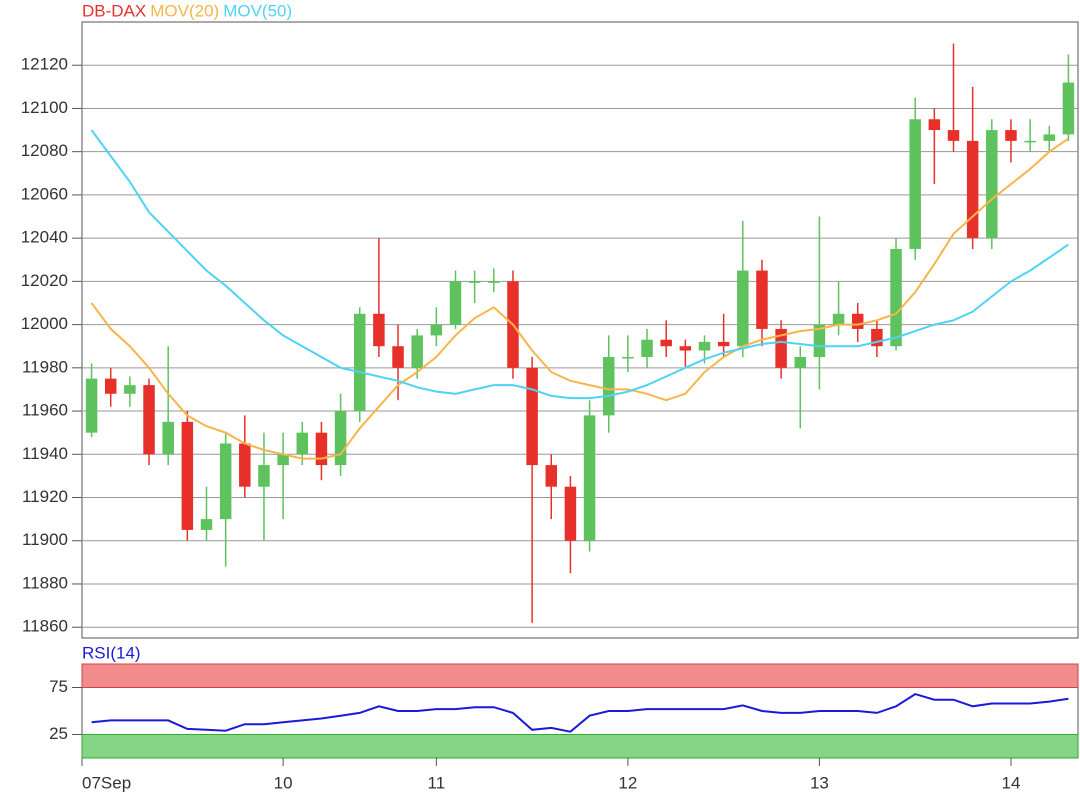  I want to click on y-tick-label: 11920, so click(45, 496).